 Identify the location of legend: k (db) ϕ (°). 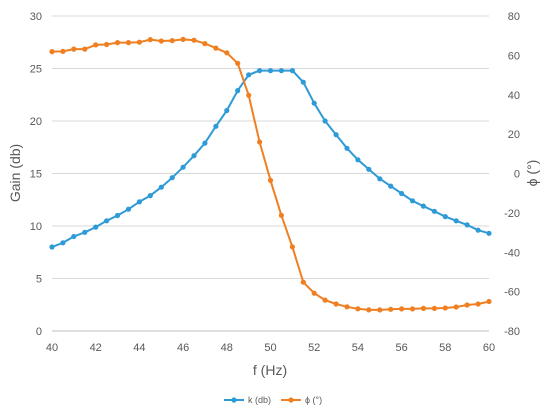
(273, 400).